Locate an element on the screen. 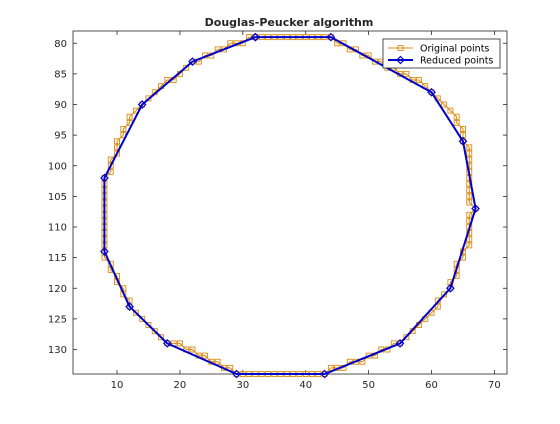  x-tick-label: 70 is located at coordinates (494, 385).